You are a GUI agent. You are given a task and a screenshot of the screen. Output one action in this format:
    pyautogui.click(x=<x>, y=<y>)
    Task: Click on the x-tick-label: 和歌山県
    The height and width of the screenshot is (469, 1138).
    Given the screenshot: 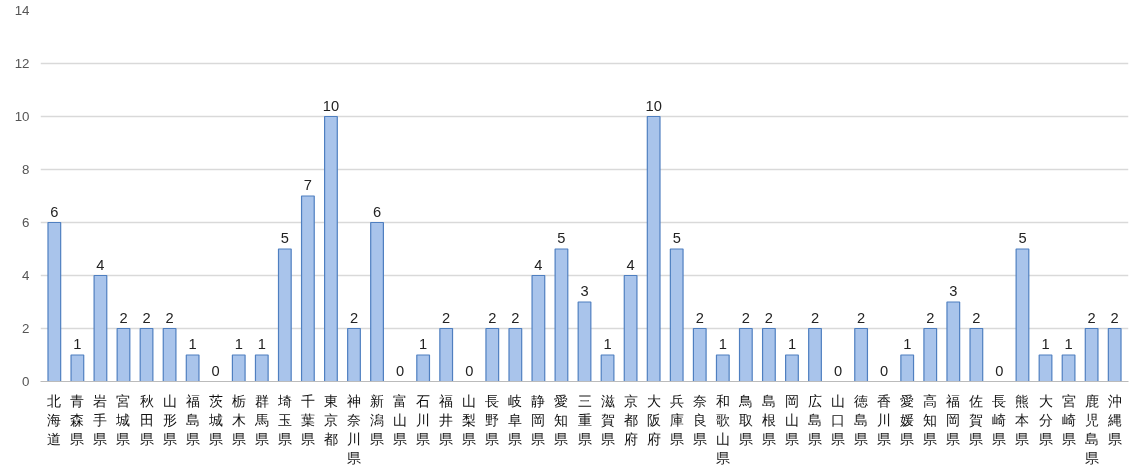 What is the action you would take?
    pyautogui.click(x=722, y=429)
    